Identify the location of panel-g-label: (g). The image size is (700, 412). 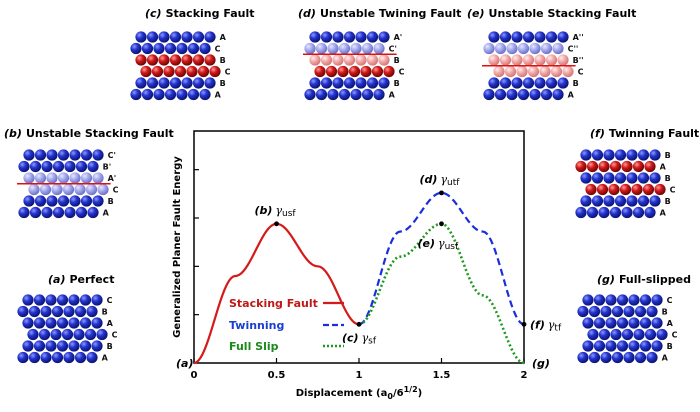
(606, 279).